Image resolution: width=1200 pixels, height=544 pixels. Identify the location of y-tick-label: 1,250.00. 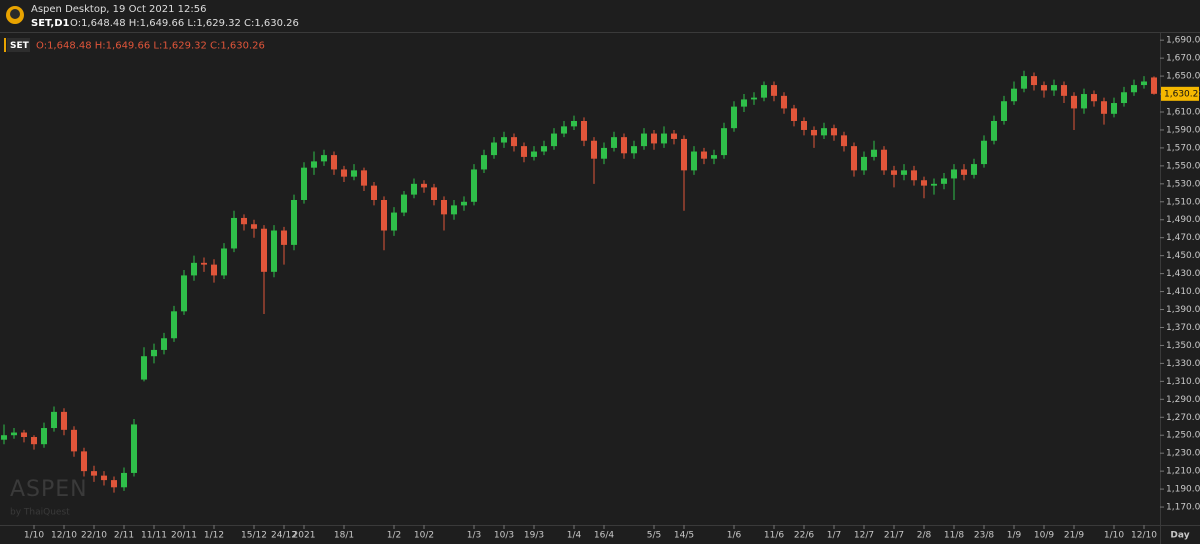
(1183, 436).